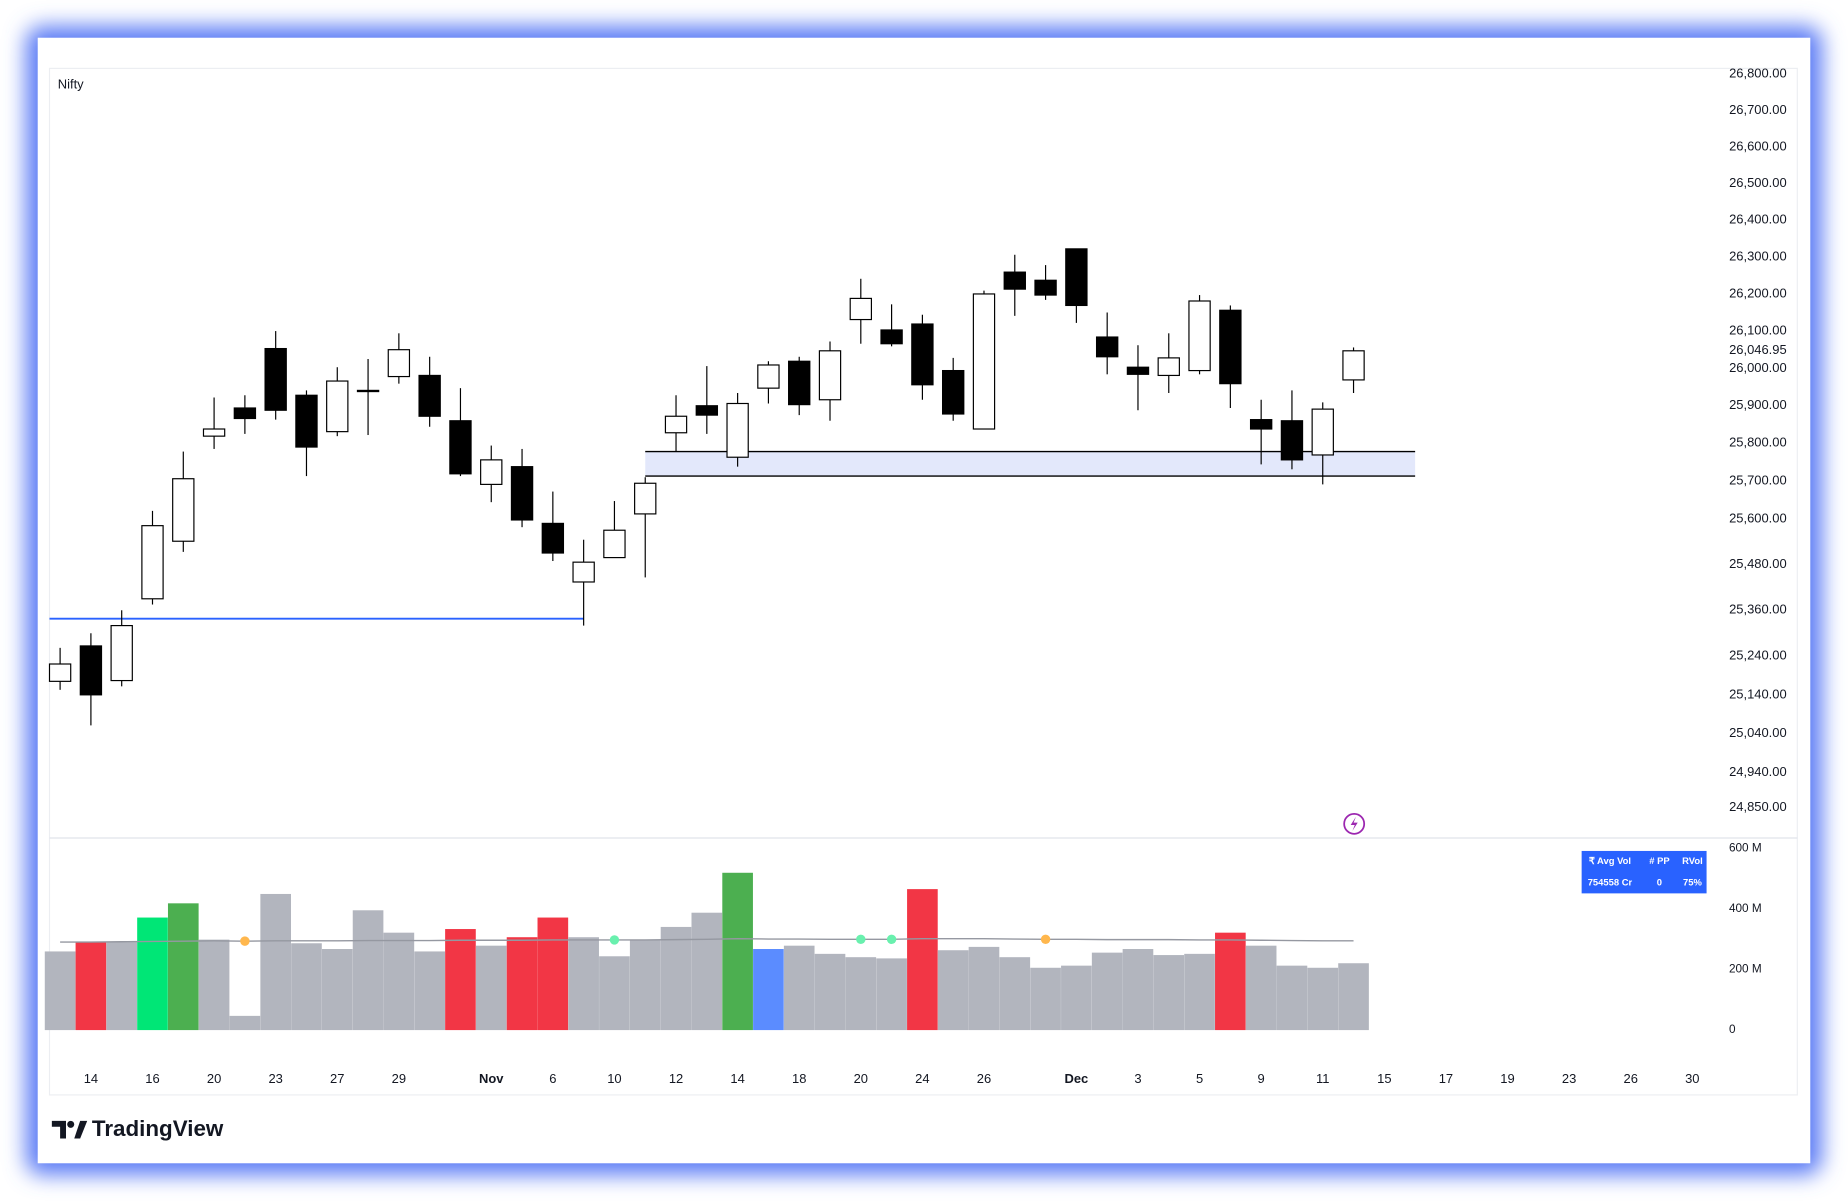 The height and width of the screenshot is (1201, 1848). I want to click on brand-logo: TradingView, so click(137, 1128).